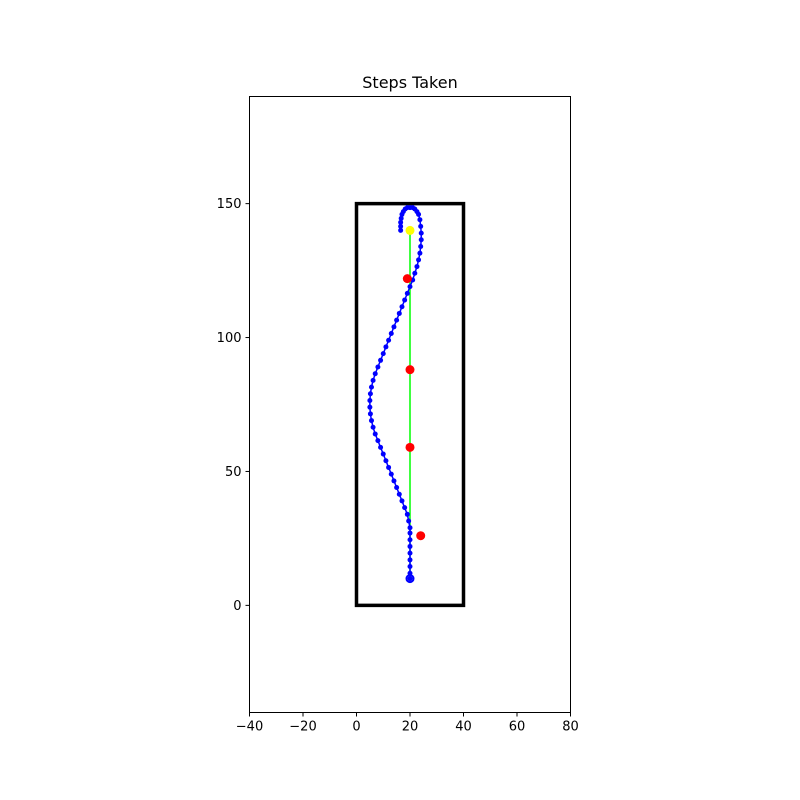 This screenshot has width=800, height=800. What do you see at coordinates (356, 727) in the screenshot?
I see `x-tick-label: 0` at bounding box center [356, 727].